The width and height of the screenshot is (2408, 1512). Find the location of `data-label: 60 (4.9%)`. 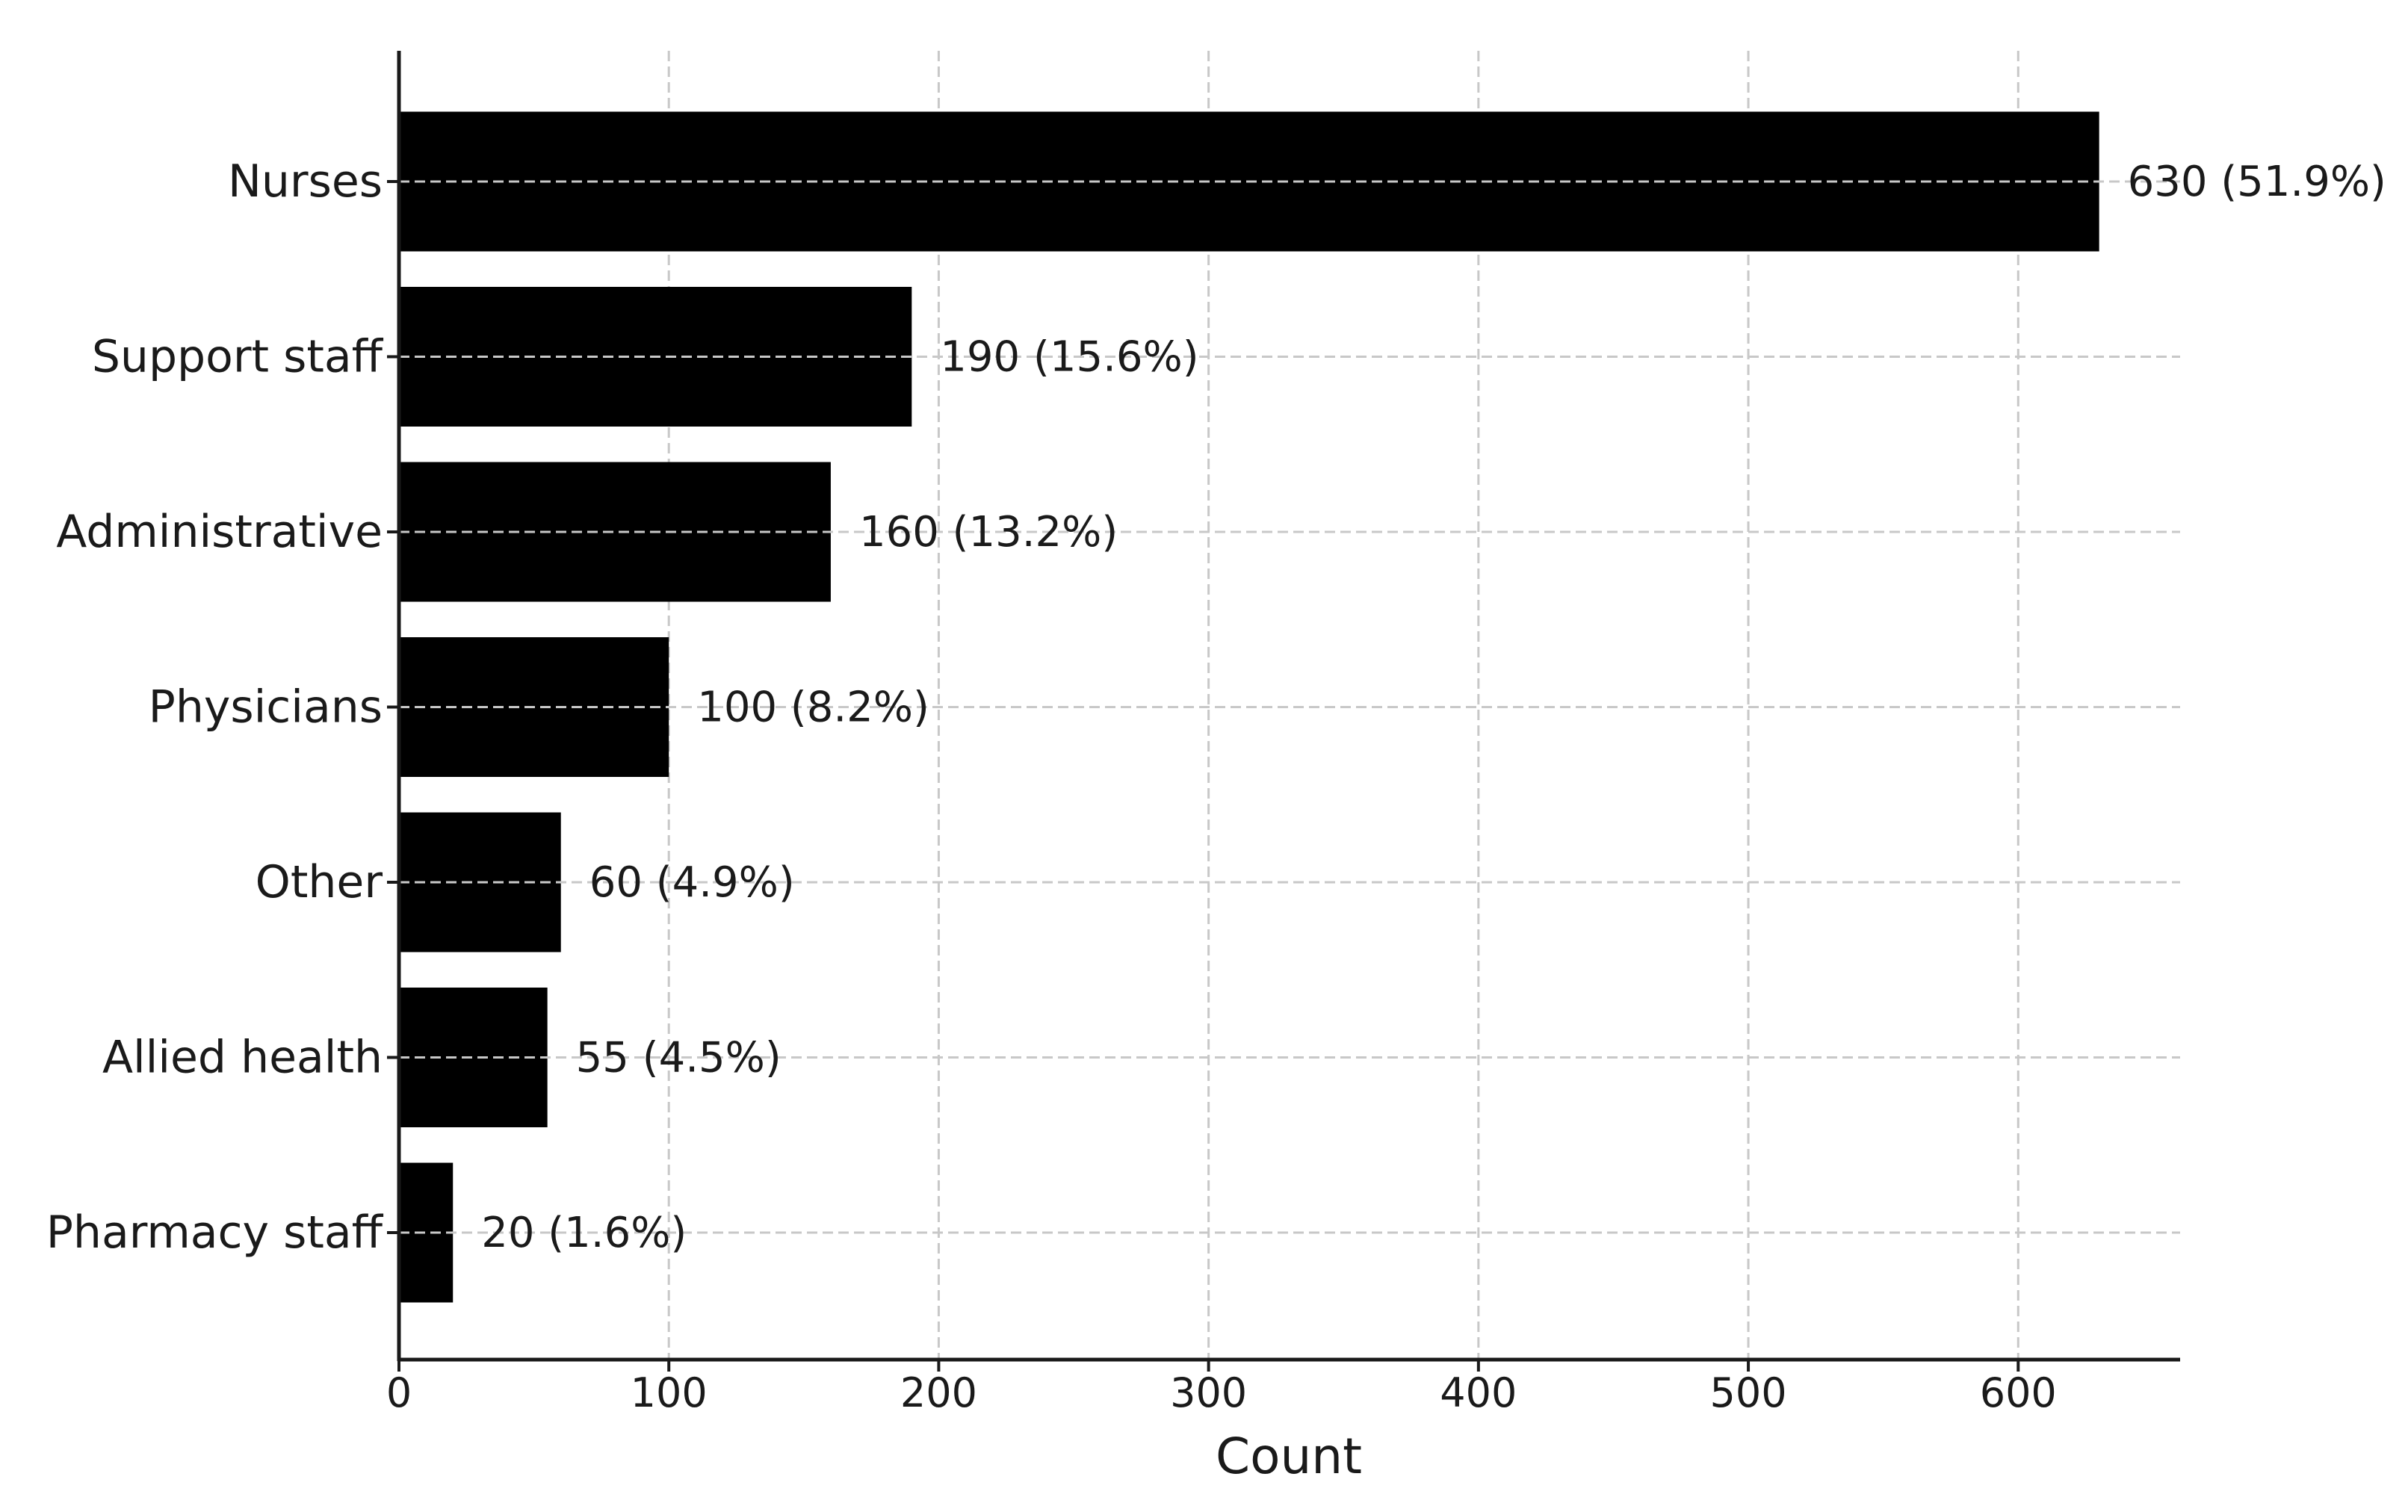

data-label: 60 (4.9%) is located at coordinates (692, 882).